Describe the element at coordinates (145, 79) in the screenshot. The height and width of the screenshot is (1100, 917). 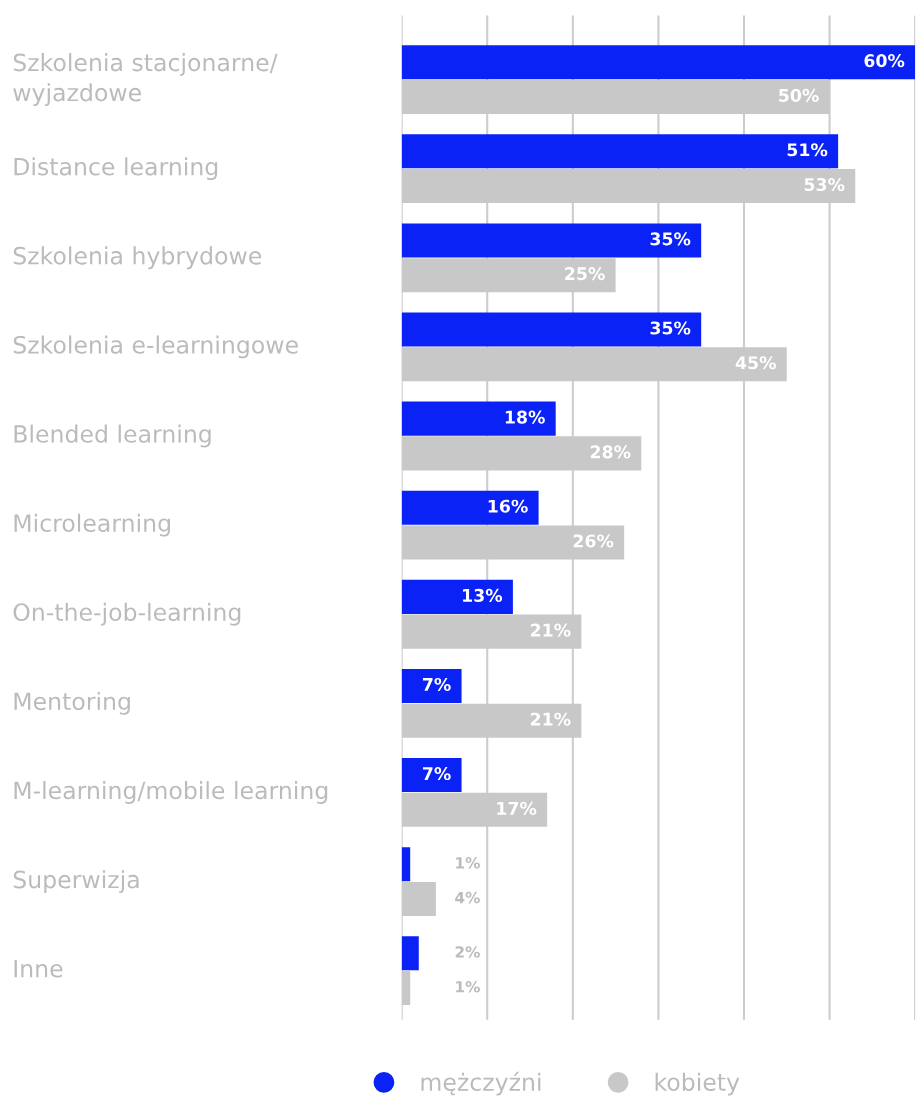
I see `y-tick-label: Szkolenia stacjonarne/ wyjazdowe` at that location.